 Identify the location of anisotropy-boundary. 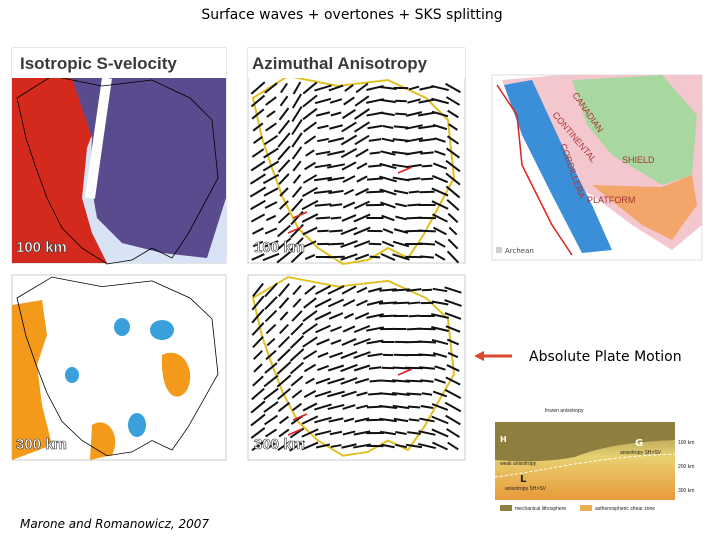
(585, 465).